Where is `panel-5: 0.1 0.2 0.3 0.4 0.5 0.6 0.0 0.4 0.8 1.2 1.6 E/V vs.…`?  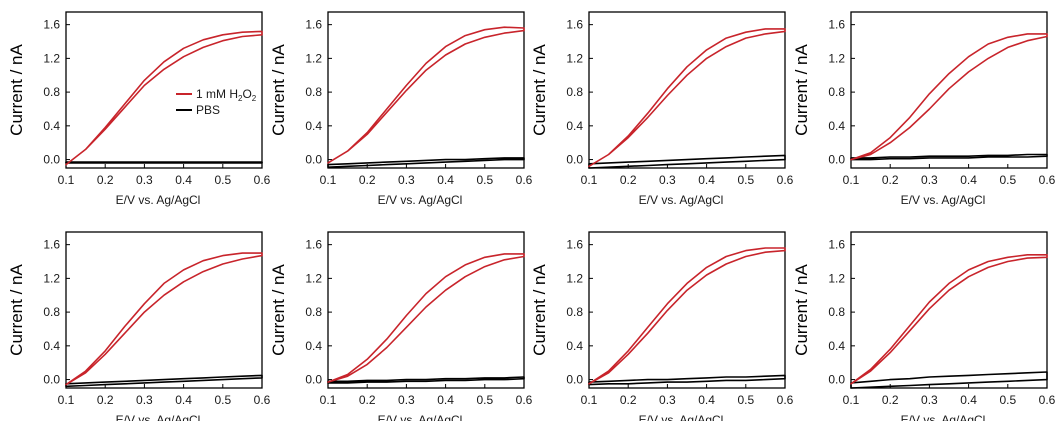
panel-5: 0.1 0.2 0.3 0.4 0.5 0.6 0.0 0.4 0.8 1.2 1.6 E/V vs.… is located at coordinates (139, 326).